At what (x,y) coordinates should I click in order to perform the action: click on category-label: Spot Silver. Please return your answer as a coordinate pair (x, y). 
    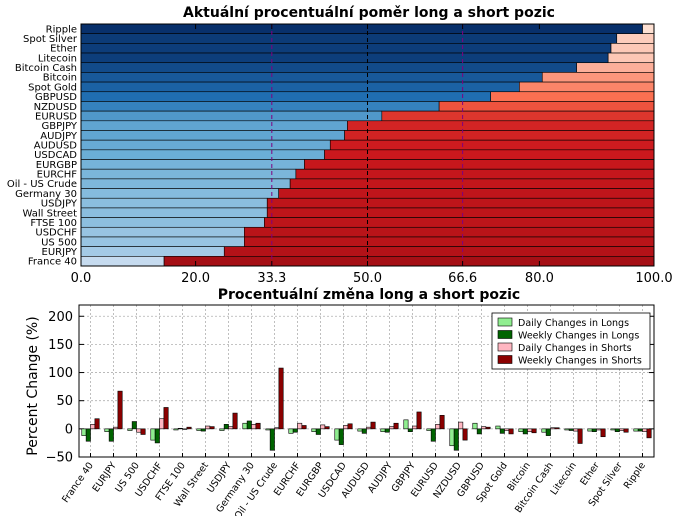
    Looking at the image, I should click on (50, 39).